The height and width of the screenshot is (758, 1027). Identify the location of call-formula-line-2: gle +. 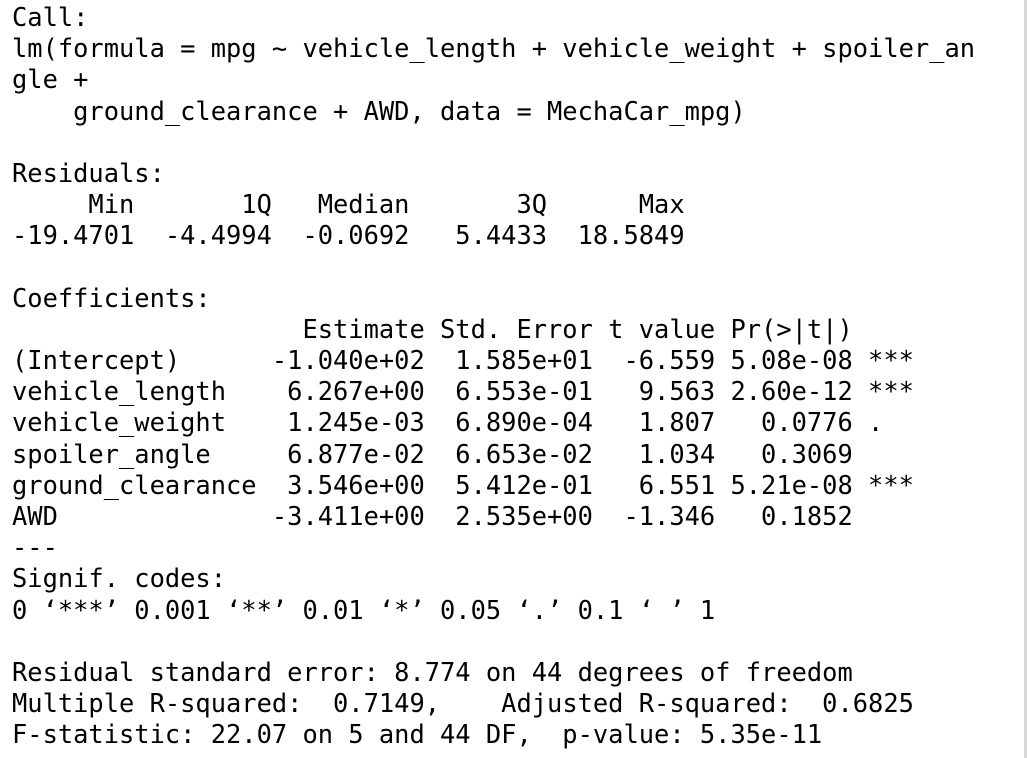
(50, 79).